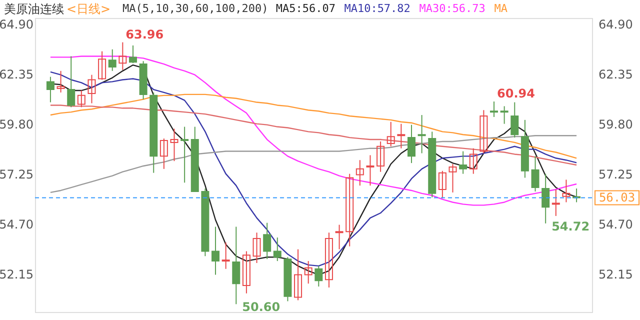 The height and width of the screenshot is (320, 640). What do you see at coordinates (615, 24) in the screenshot?
I see `y2-tick-label: 64.90` at bounding box center [615, 24].